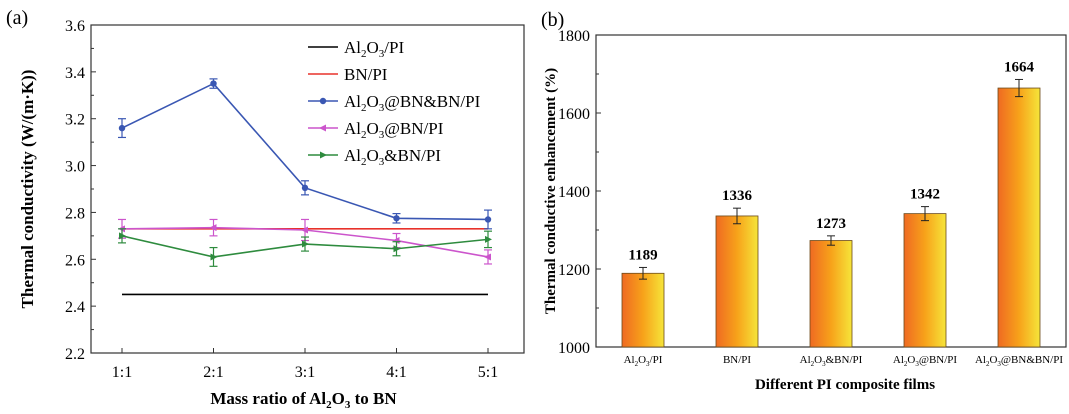 The height and width of the screenshot is (414, 1069). What do you see at coordinates (551, 191) in the screenshot?
I see `y-axis-label-b: Thermal conductive enhancement (%)` at bounding box center [551, 191].